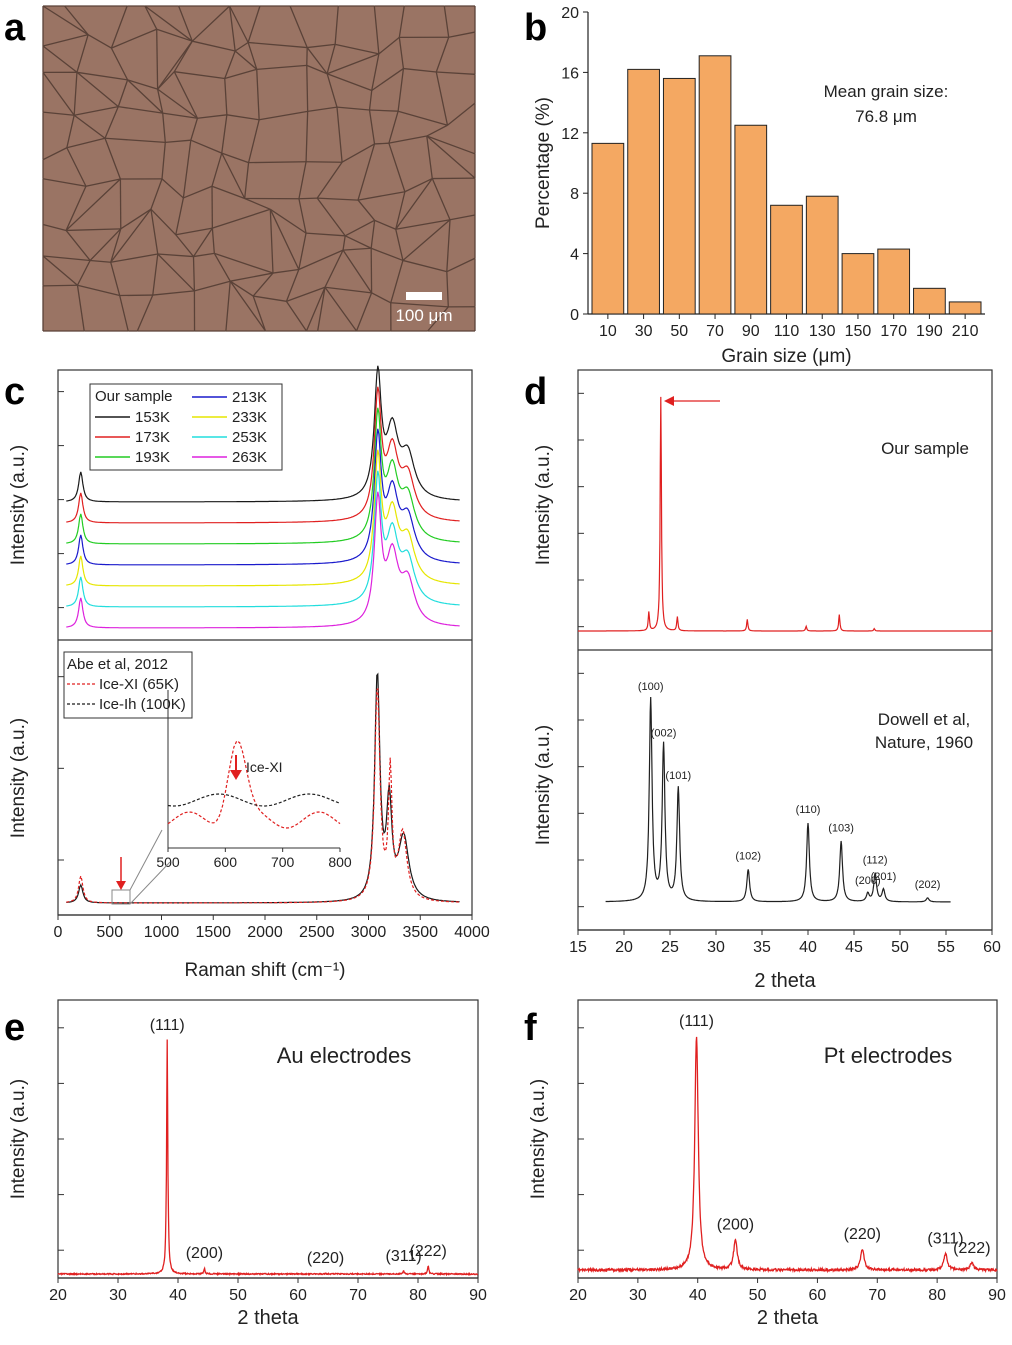 The image size is (1012, 1345). I want to click on d-x-tick-label: 60, so click(992, 947).